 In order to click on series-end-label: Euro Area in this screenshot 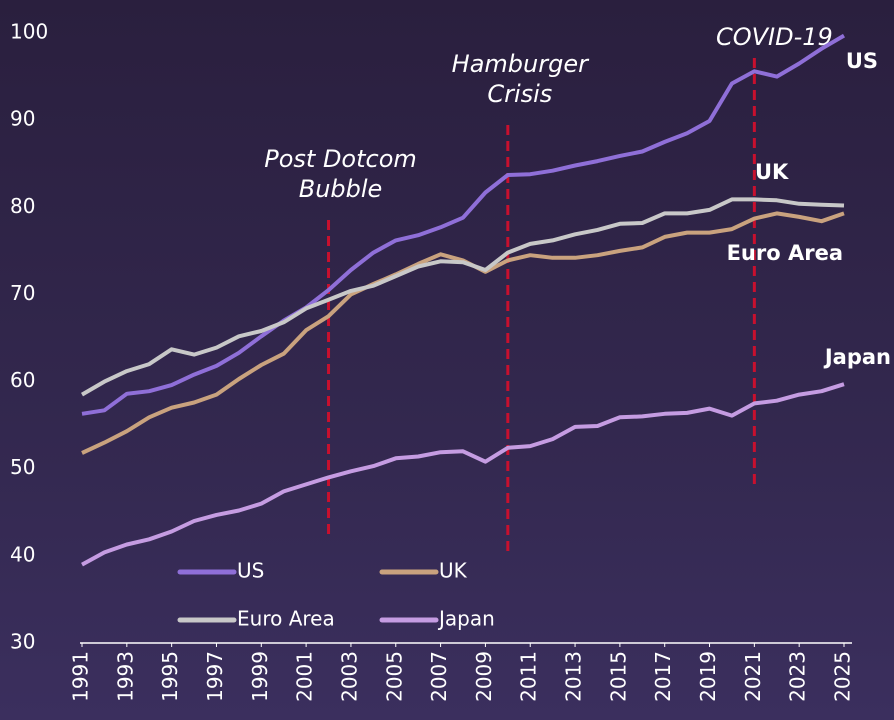, I will do `click(785, 253)`.